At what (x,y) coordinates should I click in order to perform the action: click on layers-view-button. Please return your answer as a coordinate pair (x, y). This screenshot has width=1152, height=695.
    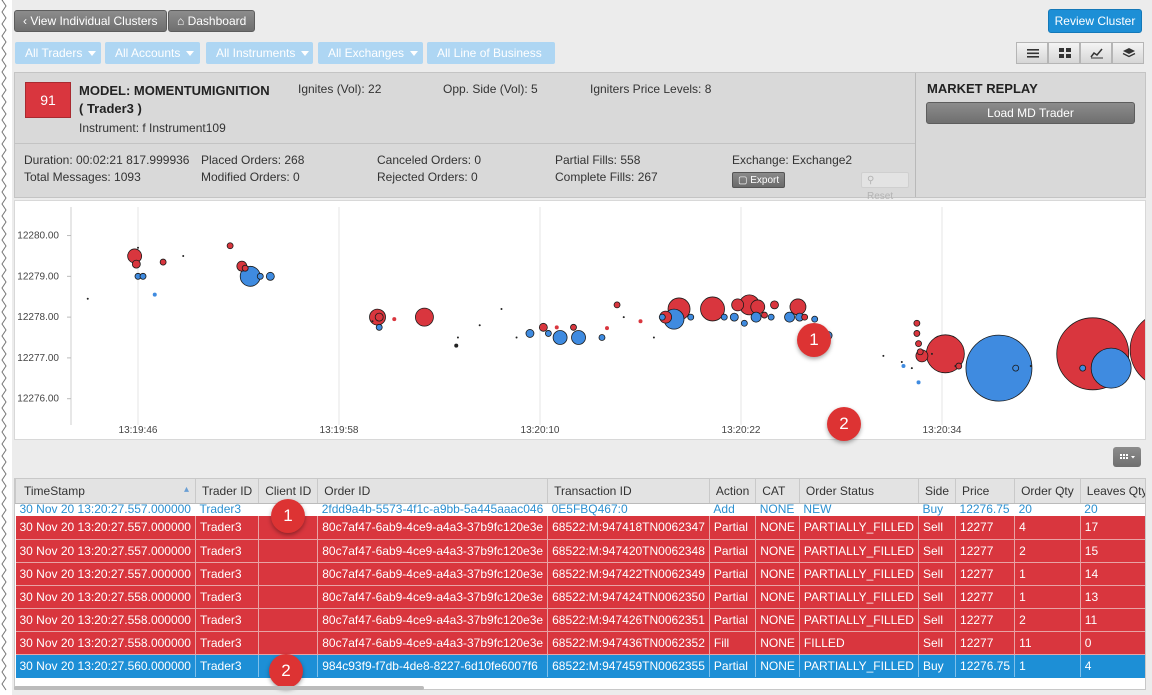
    Looking at the image, I should click on (1128, 53).